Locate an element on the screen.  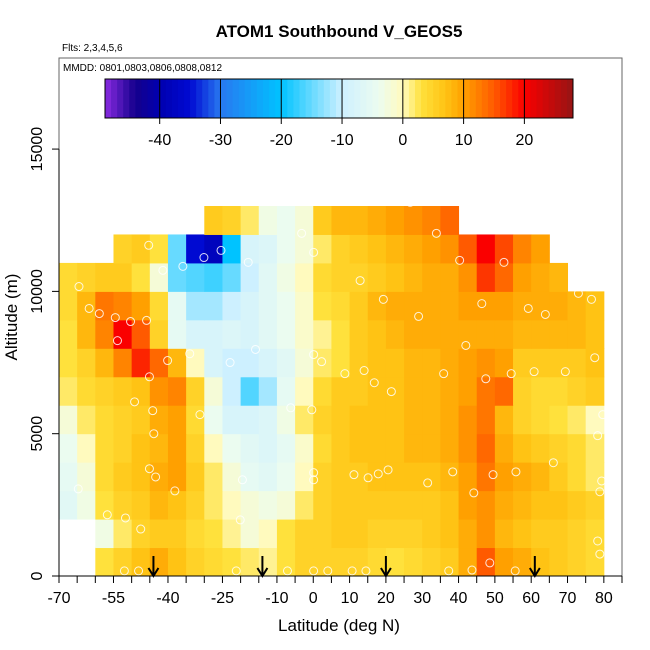
colorbar-tick-label: -30 is located at coordinates (220, 140).